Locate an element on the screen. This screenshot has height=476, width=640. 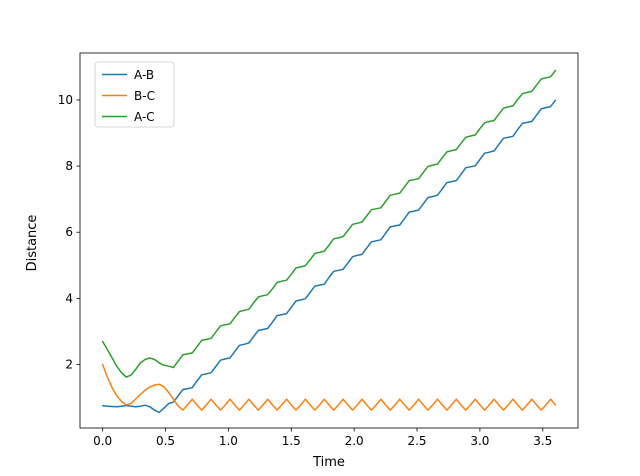
x-tick-label: 1.0 is located at coordinates (228, 441).